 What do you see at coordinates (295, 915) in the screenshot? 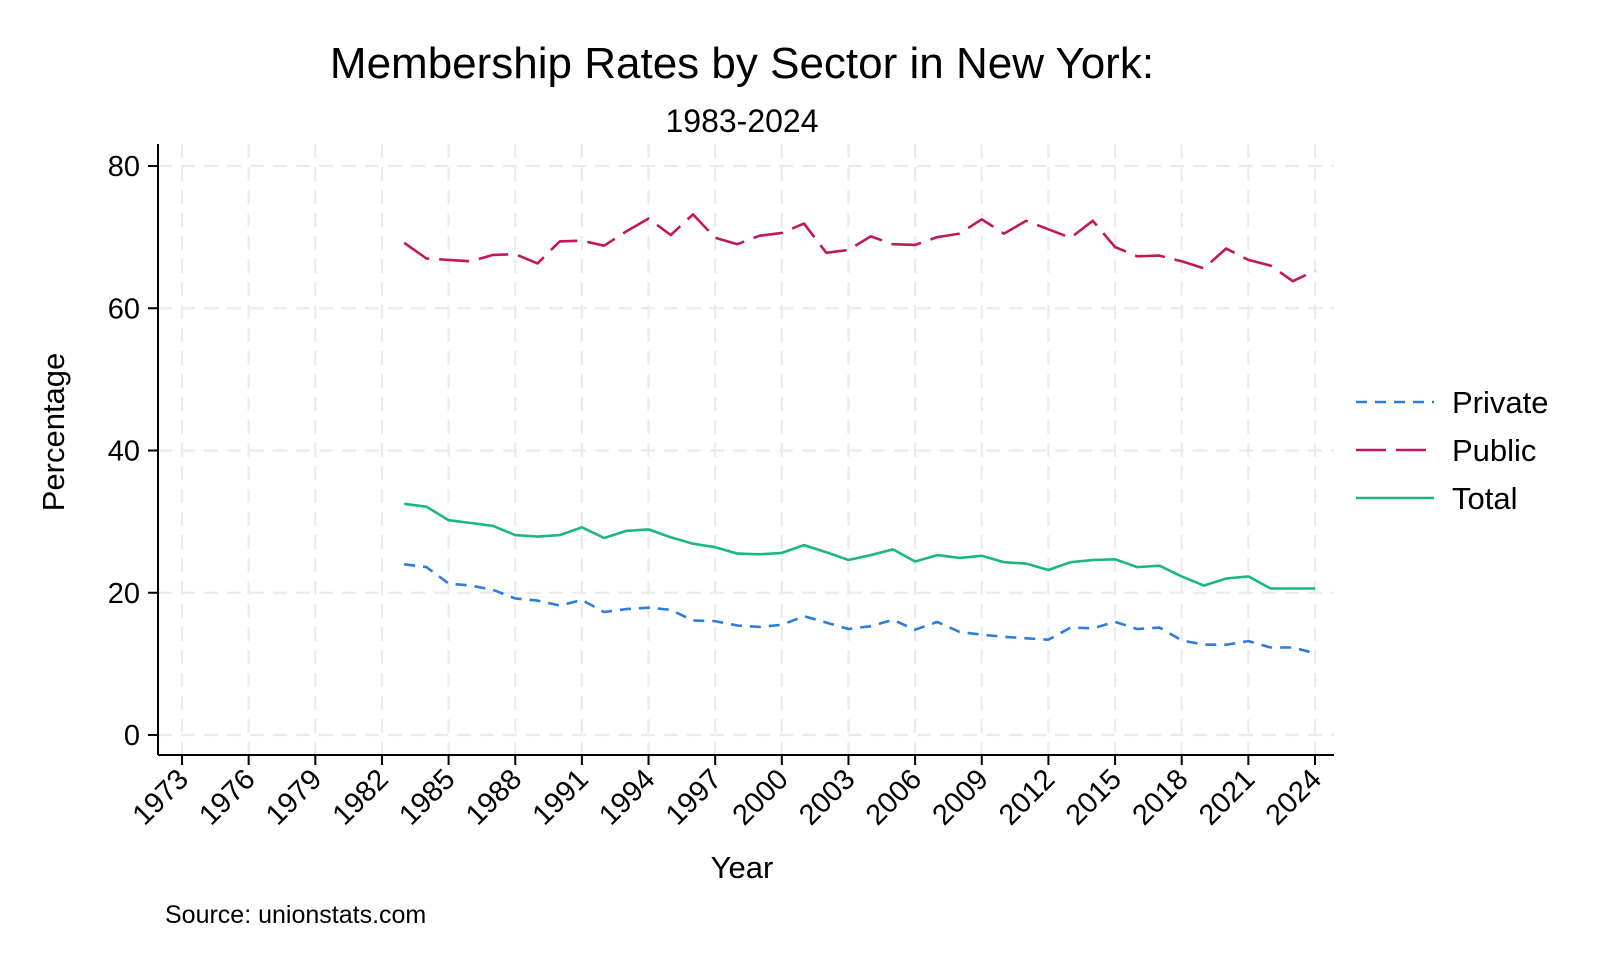
I see `source-note: Source: unionstats.com` at bounding box center [295, 915].